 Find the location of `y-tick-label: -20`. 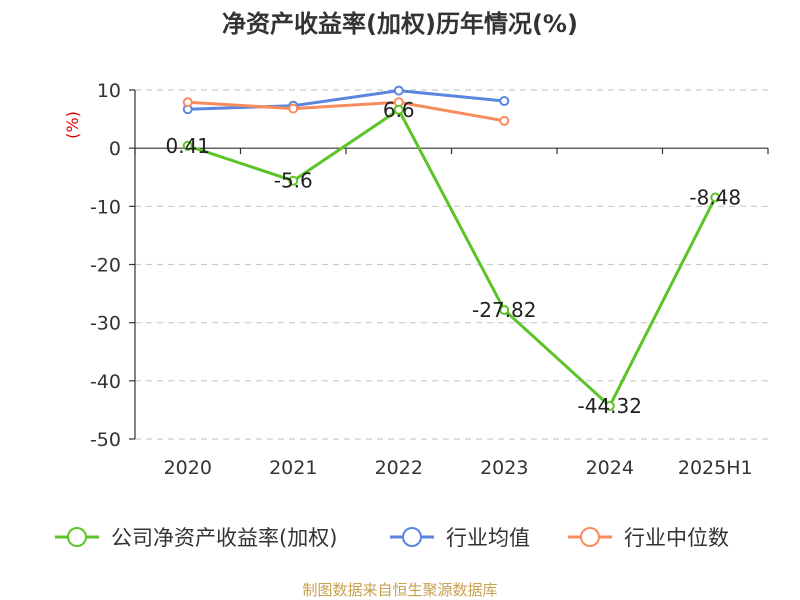

y-tick-label: -20 is located at coordinates (105, 266).